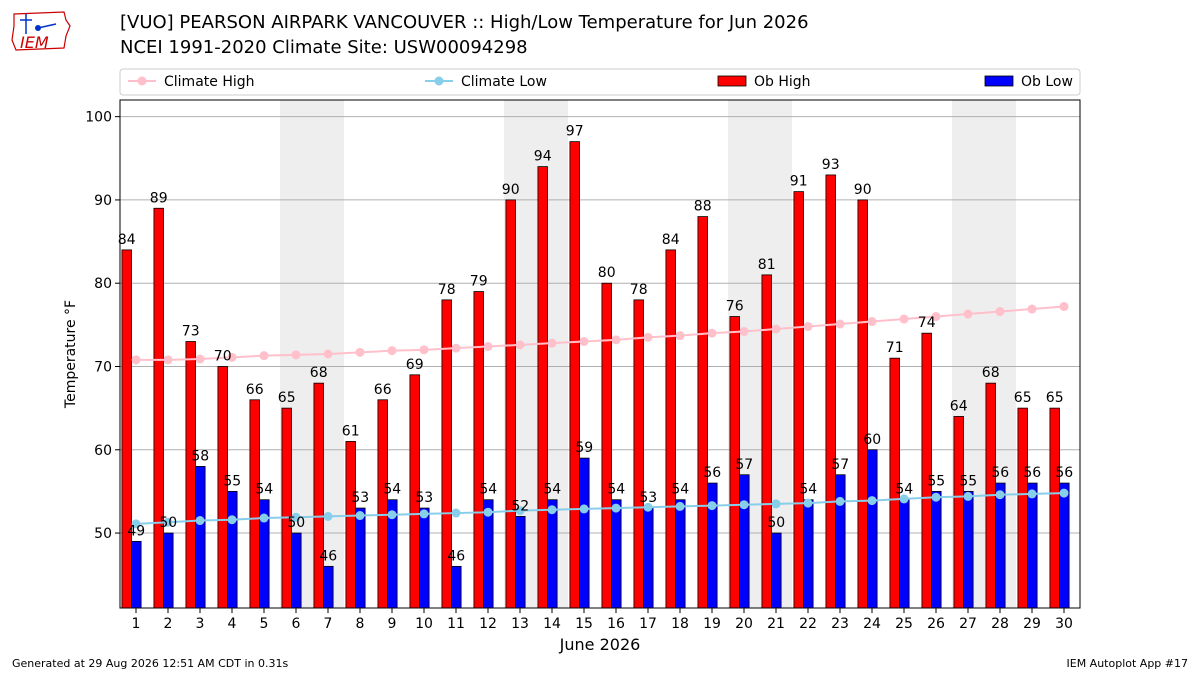 The width and height of the screenshot is (1200, 675). Describe the element at coordinates (600, 644) in the screenshot. I see `x-axis-label: June 2026` at that location.